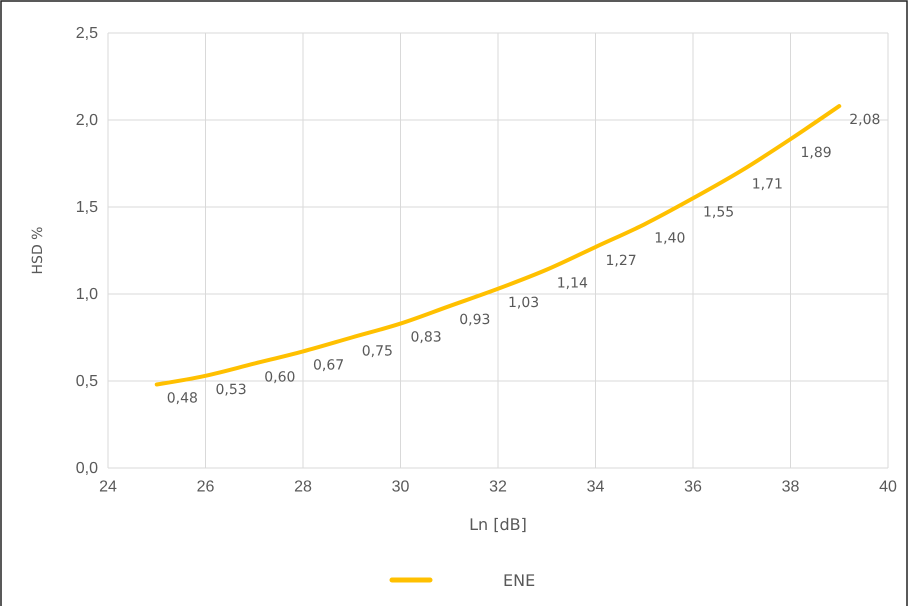 The height and width of the screenshot is (606, 908). Describe the element at coordinates (498, 487) in the screenshot. I see `x-tick-label: 32` at that location.